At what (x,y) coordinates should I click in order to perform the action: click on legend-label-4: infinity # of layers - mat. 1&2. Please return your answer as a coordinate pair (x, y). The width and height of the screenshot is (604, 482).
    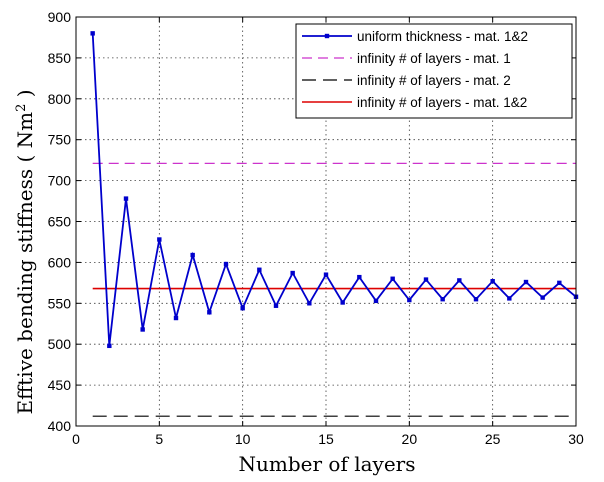
    Looking at the image, I should click on (442, 102).